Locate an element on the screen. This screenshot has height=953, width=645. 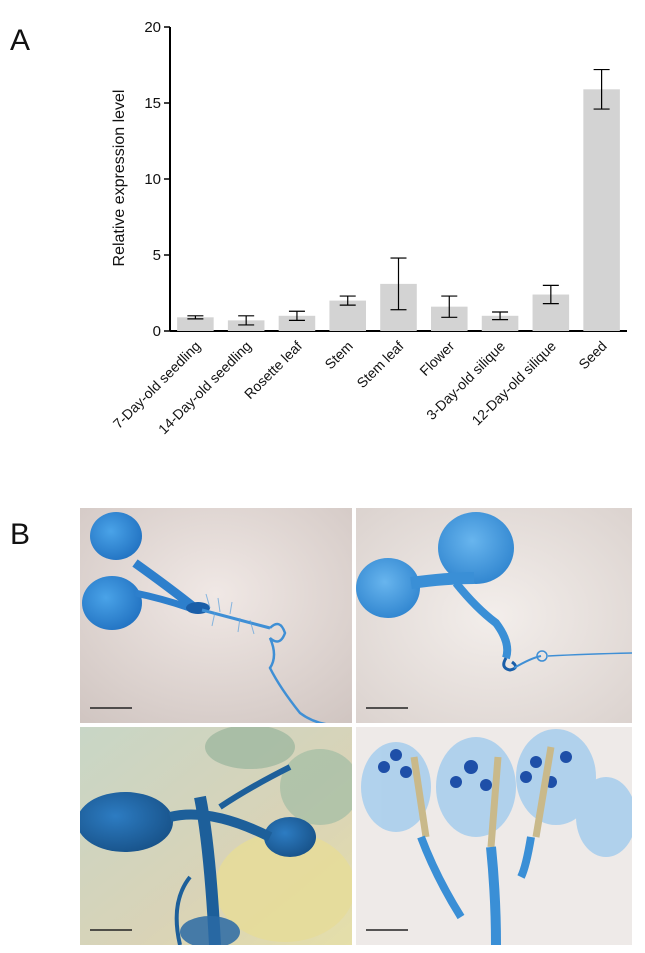
category-label-4: Stem leaf is located at coordinates (379, 364).